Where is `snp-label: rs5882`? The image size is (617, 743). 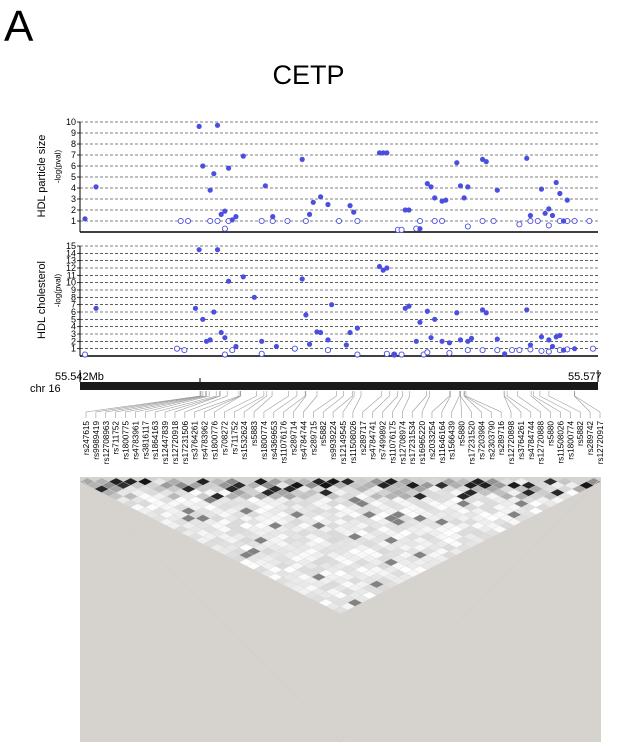
snp-label: rs5882 is located at coordinates (323, 433).